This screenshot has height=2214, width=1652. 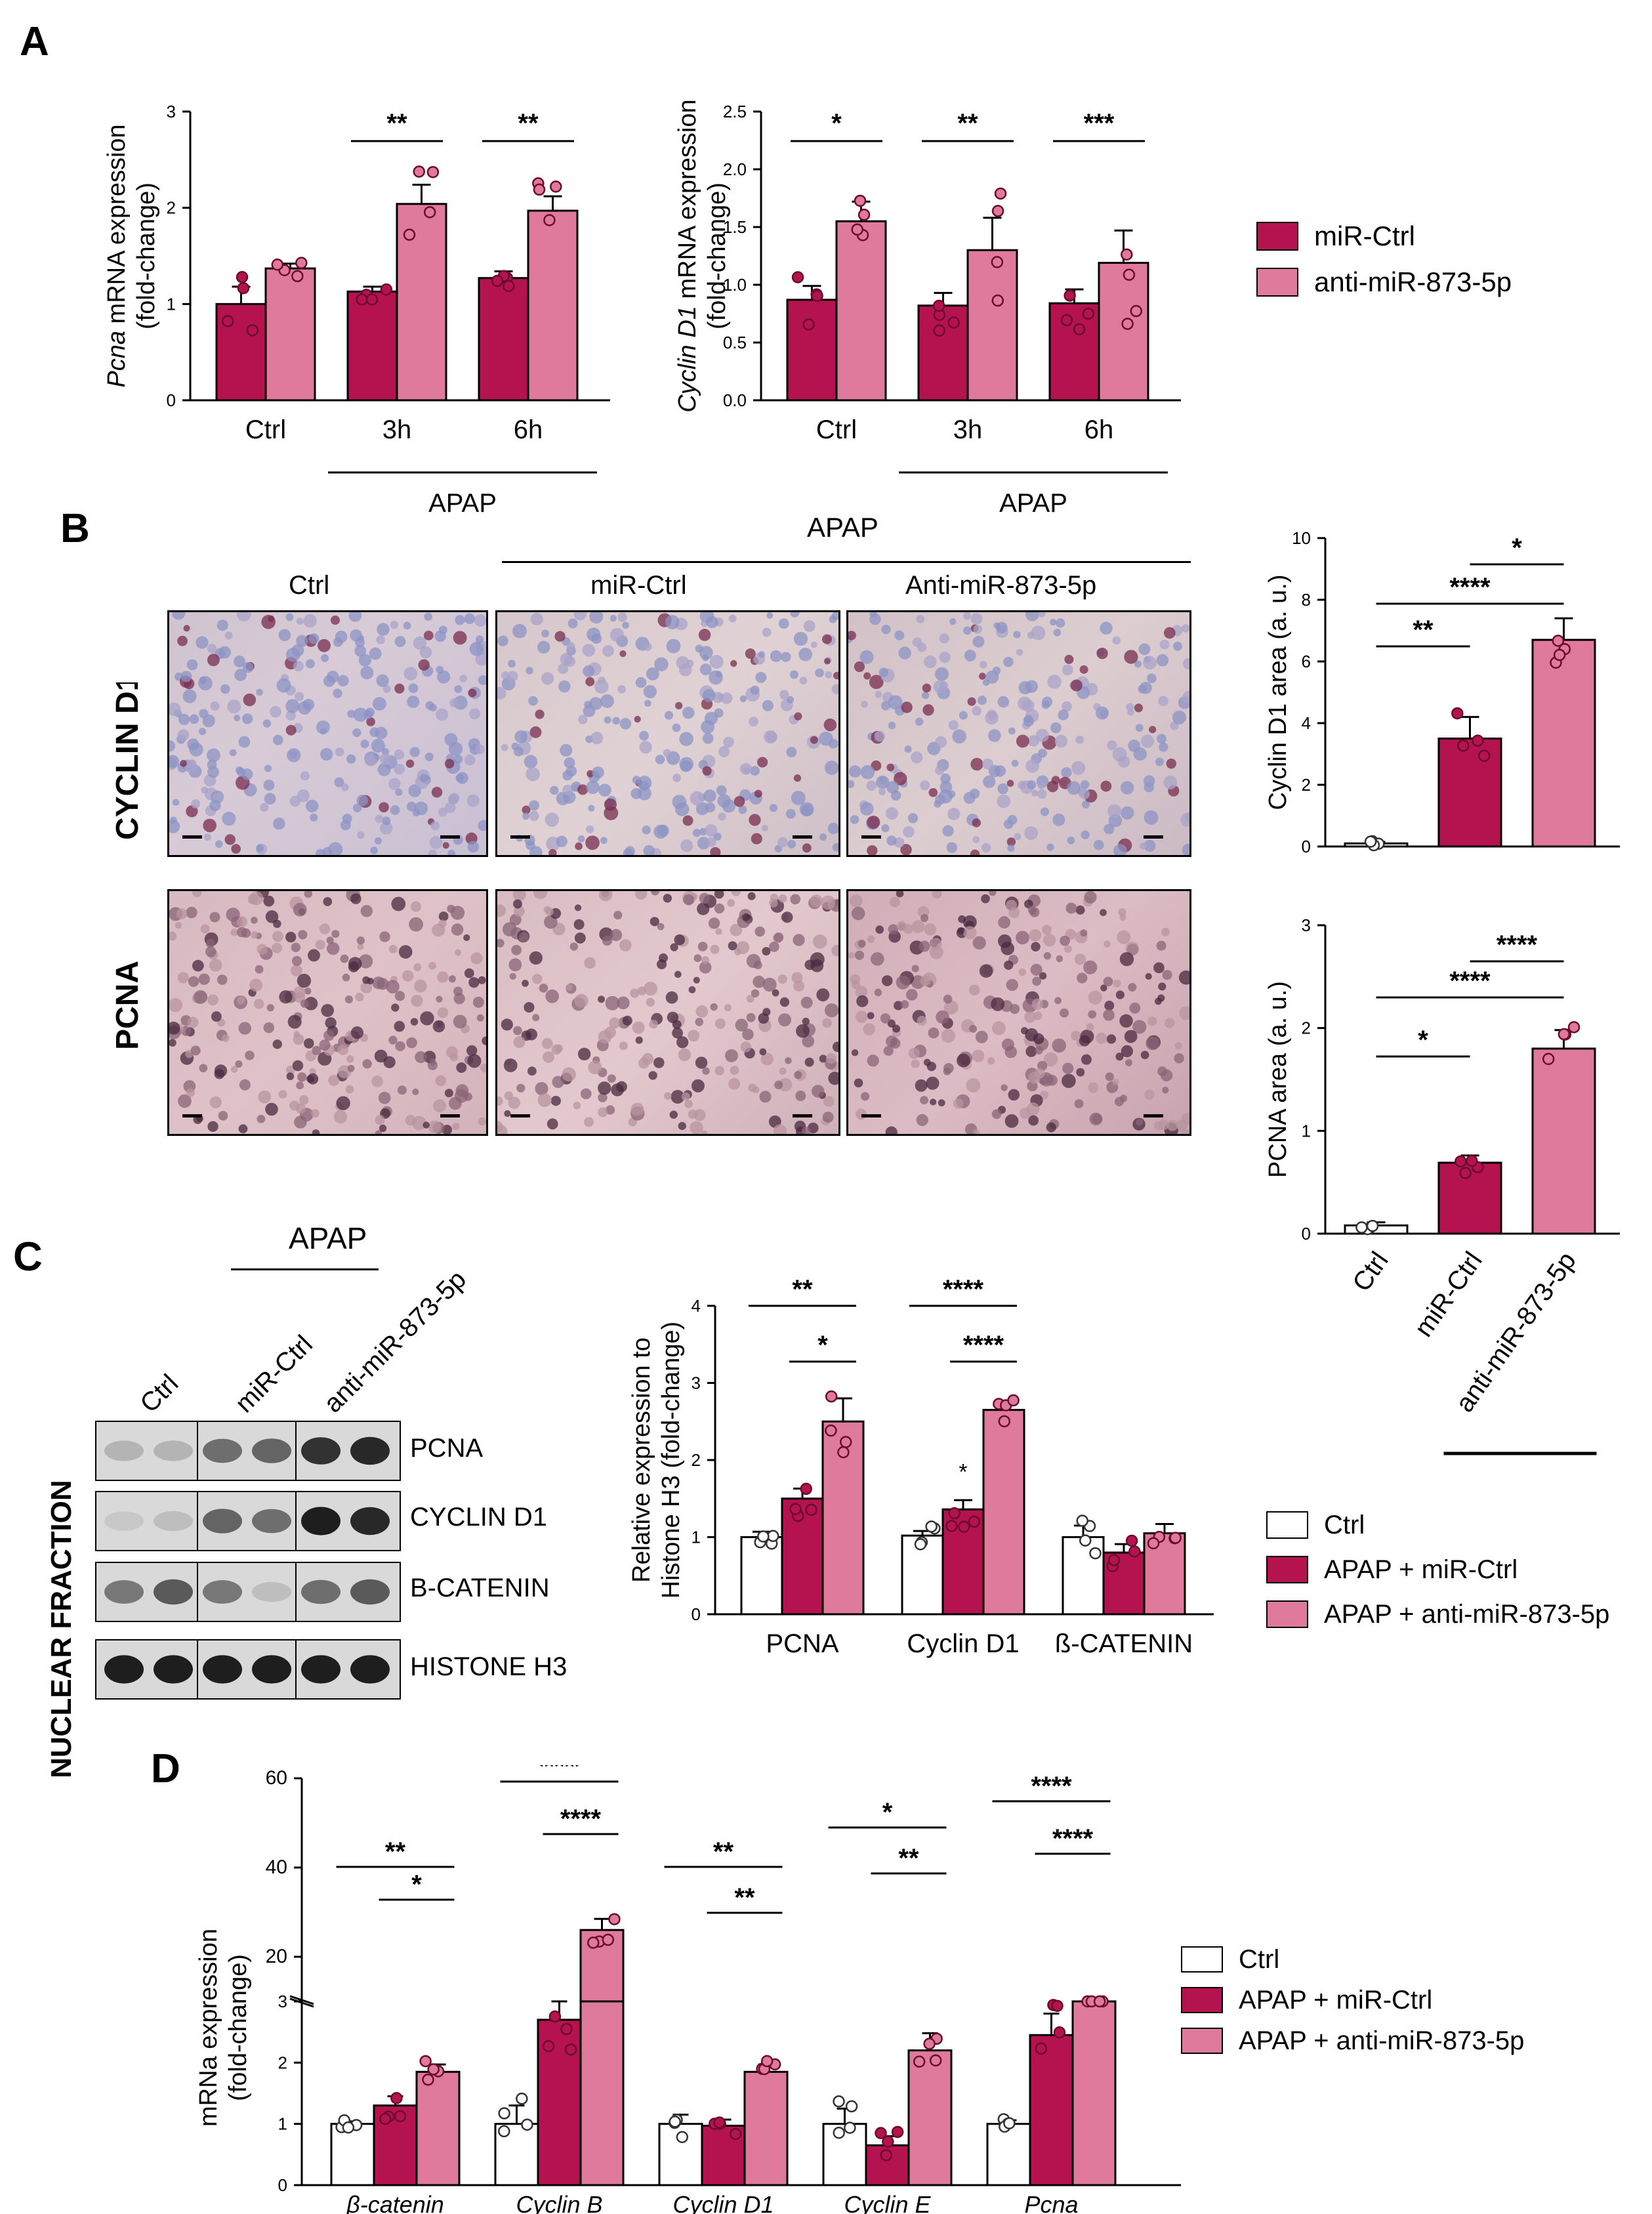 What do you see at coordinates (846, 562) in the screenshot?
I see `apap-bracket-line` at bounding box center [846, 562].